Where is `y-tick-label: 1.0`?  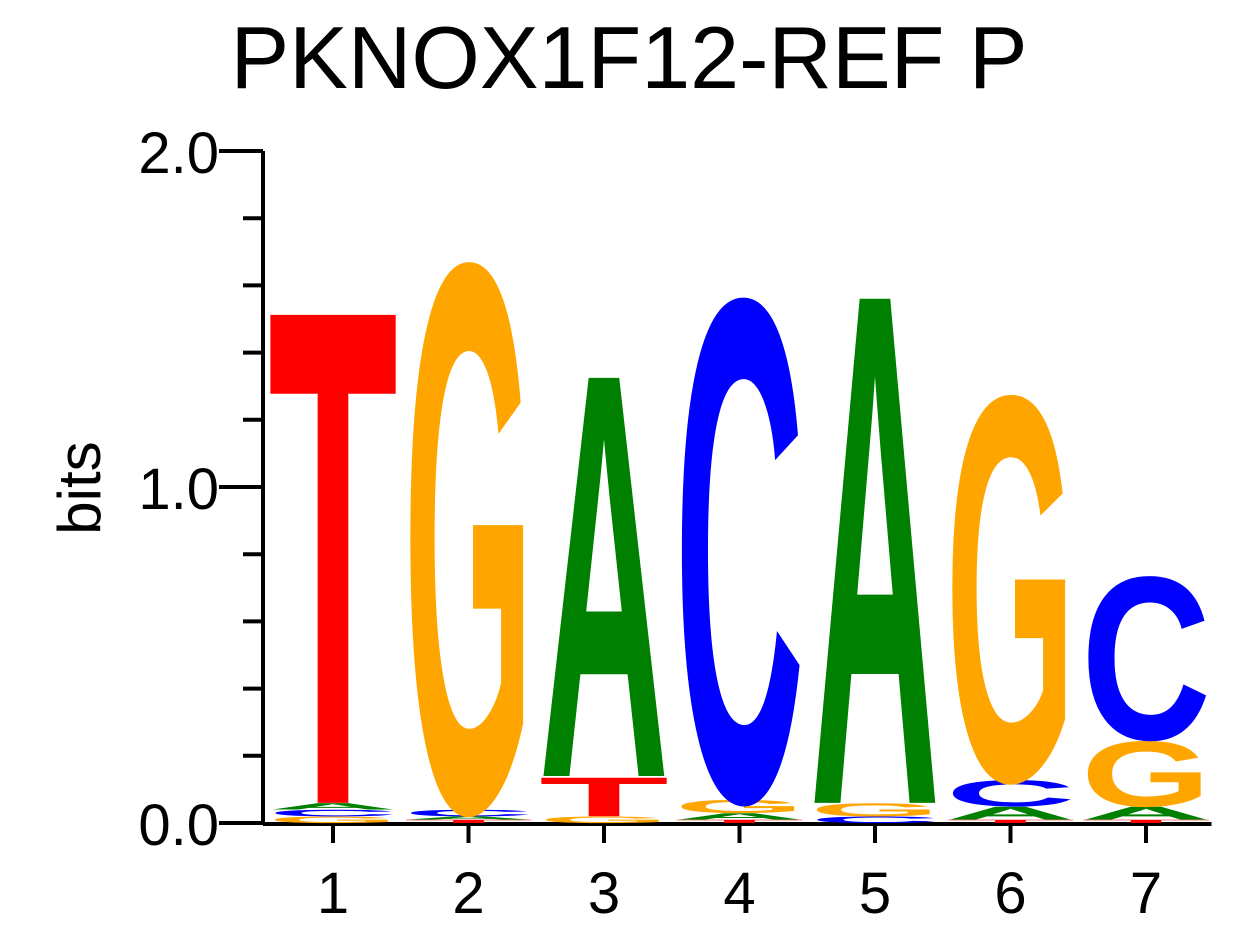 y-tick-label: 1.0 is located at coordinates (178, 489).